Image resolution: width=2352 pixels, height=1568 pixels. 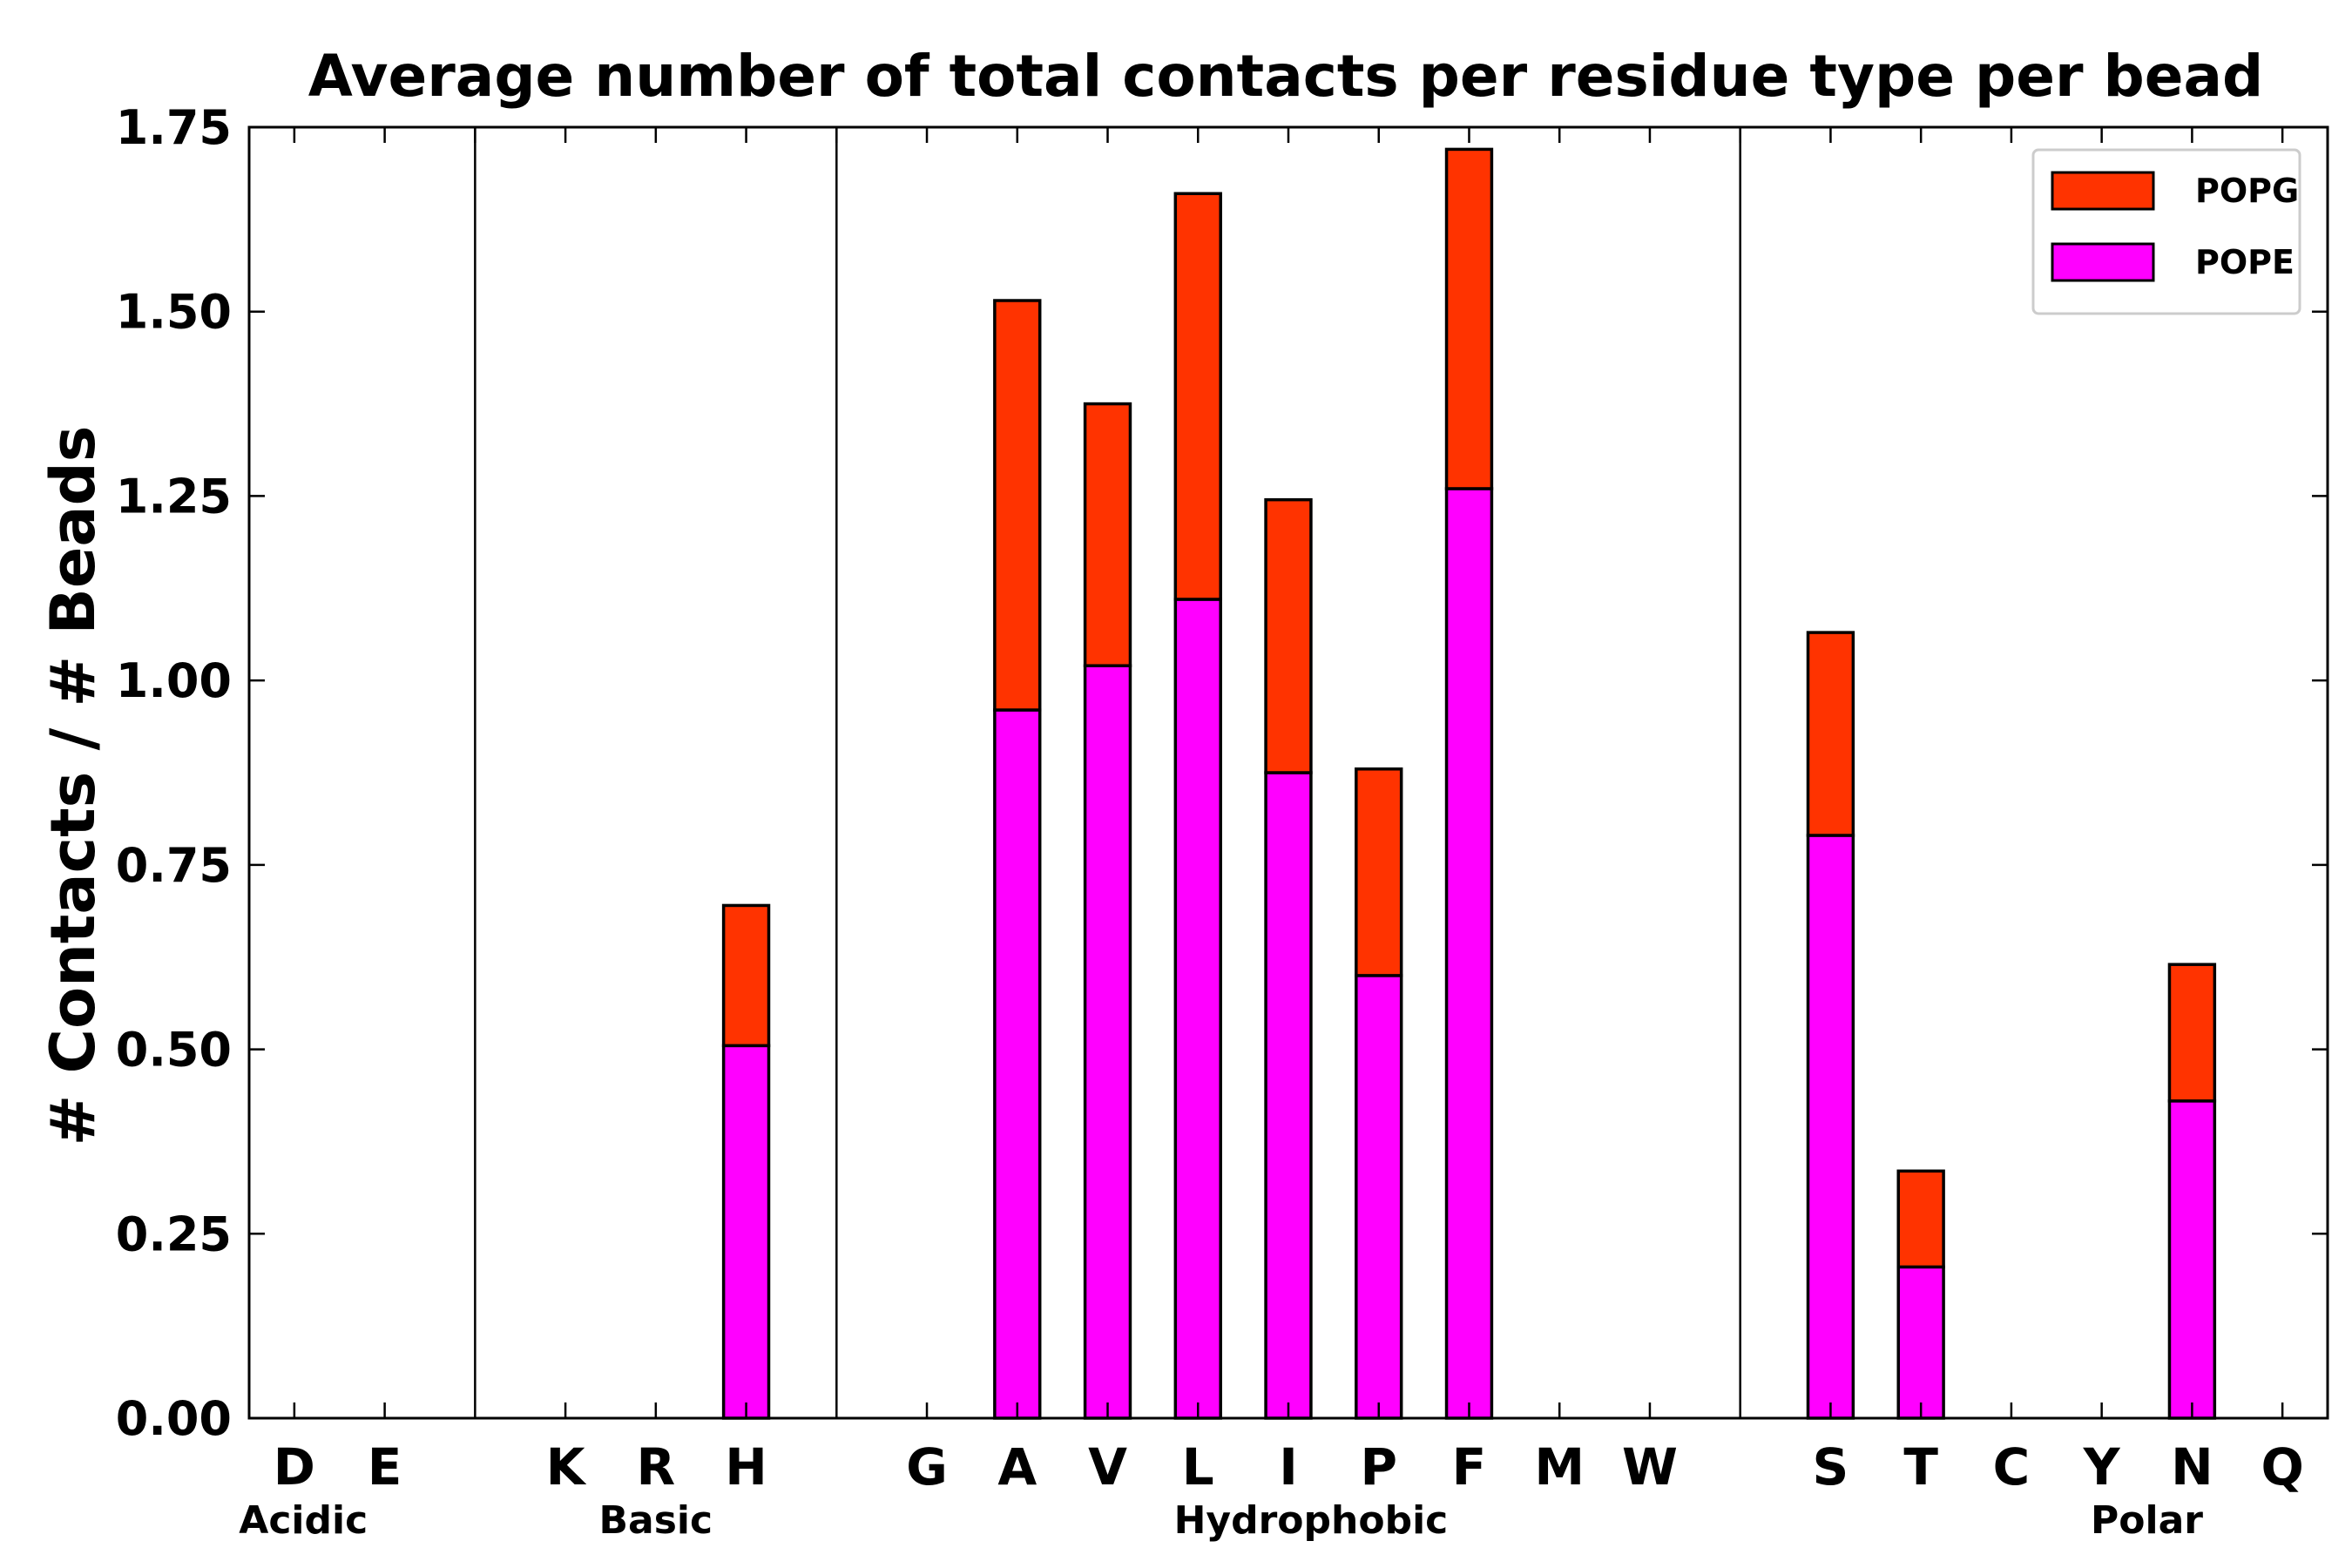 I want to click on x-tick-label-A: A, so click(x=1017, y=1467).